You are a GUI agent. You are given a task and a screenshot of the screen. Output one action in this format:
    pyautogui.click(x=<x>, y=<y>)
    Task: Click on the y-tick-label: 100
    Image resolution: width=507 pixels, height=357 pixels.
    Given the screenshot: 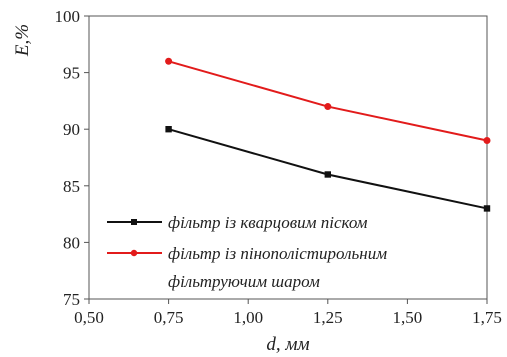 What is the action you would take?
    pyautogui.click(x=68, y=16)
    